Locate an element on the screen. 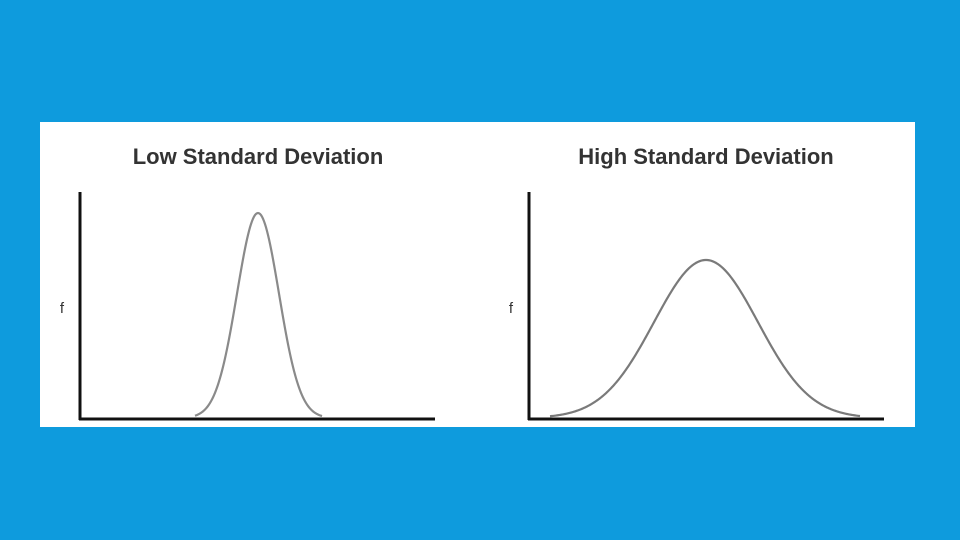 The image size is (960, 540). panel-title: Low Standard Deviation is located at coordinates (258, 156).